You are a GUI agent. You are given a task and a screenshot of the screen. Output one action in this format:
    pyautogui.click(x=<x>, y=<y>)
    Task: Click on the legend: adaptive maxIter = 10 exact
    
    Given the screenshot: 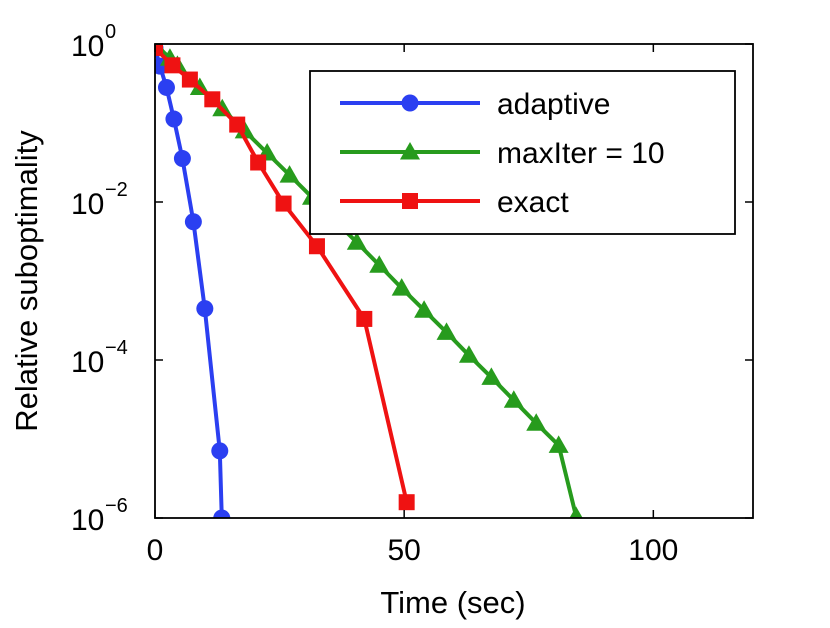 What is the action you would take?
    pyautogui.click(x=522, y=152)
    